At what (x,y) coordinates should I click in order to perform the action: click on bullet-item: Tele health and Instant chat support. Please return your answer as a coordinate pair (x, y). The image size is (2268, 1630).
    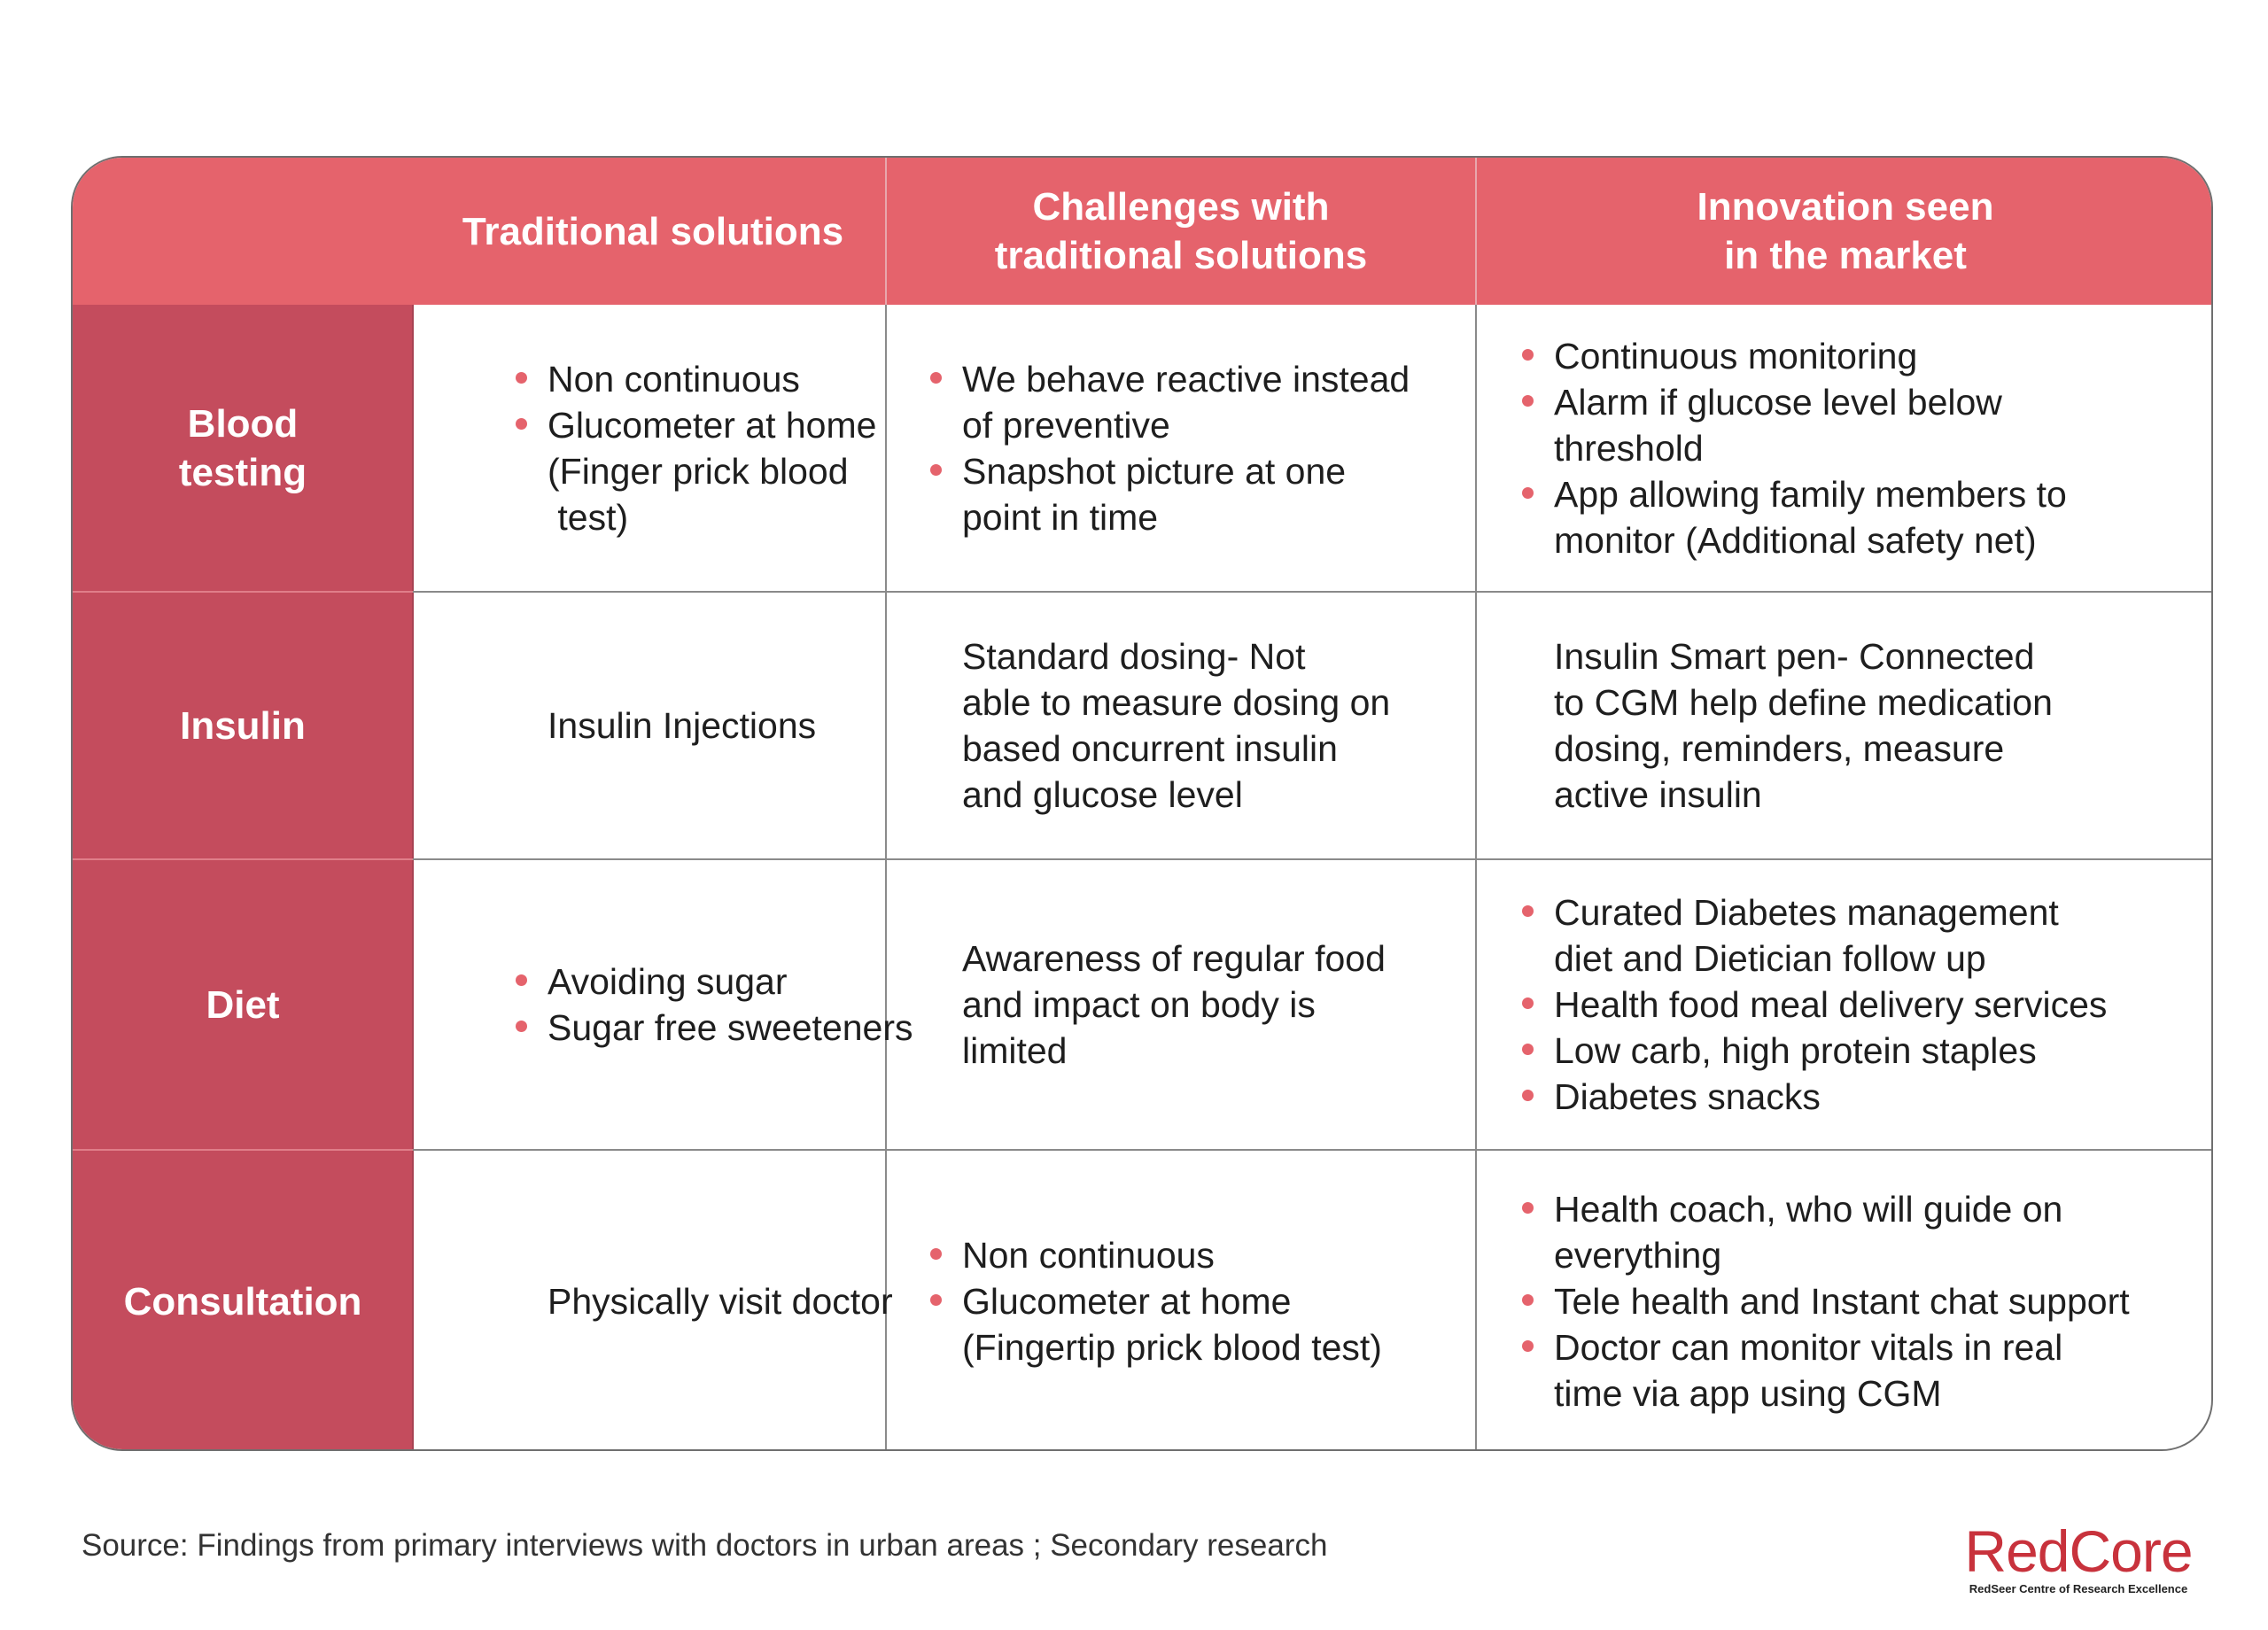
    Looking at the image, I should click on (1826, 1301).